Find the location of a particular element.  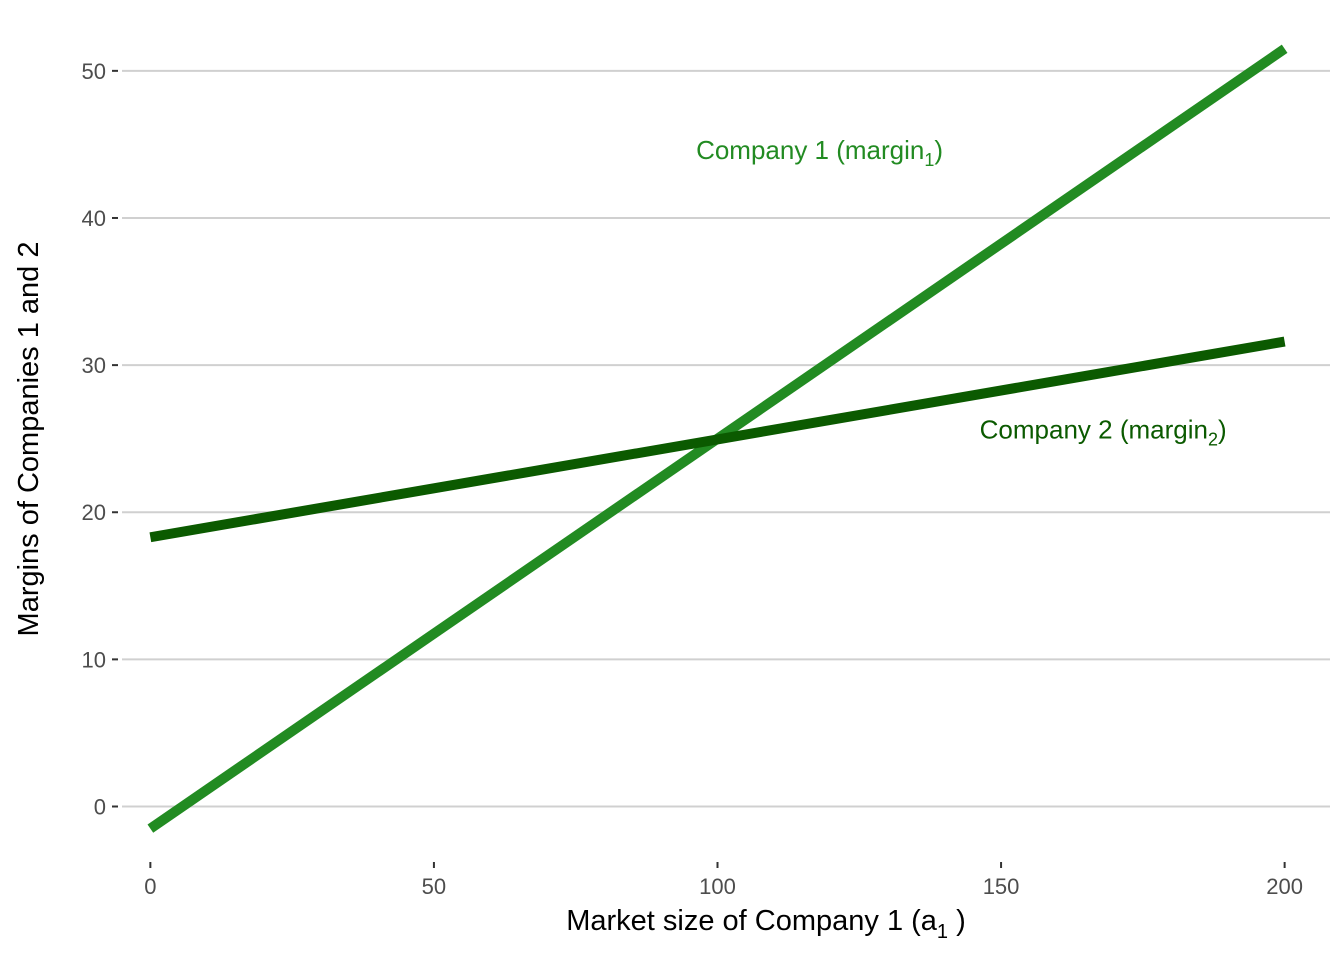

x-tick-label: 0 is located at coordinates (150, 886).